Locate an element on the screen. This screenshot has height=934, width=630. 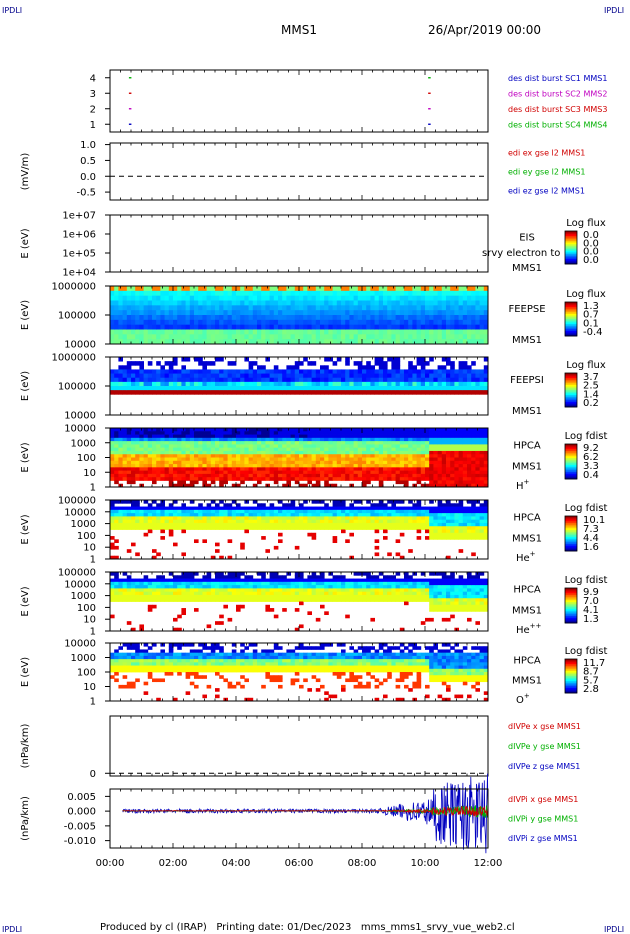
burst-mark is located at coordinates (130, 93).